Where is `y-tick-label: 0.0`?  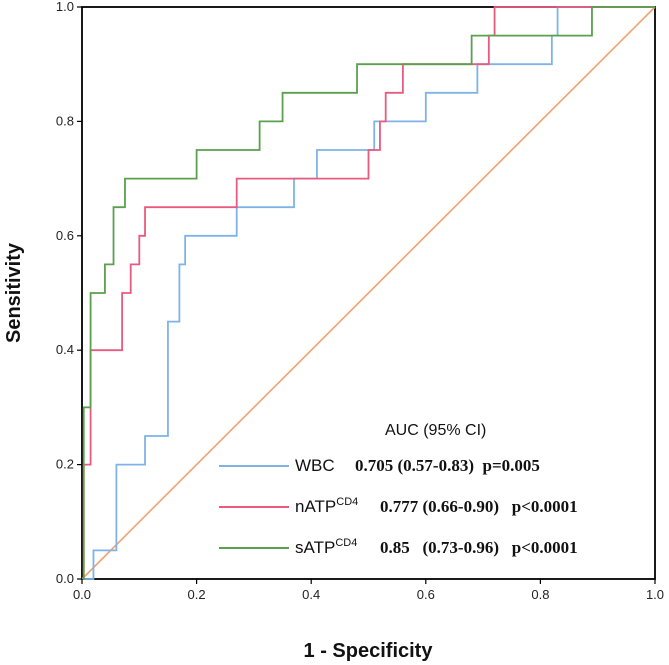
y-tick-label: 0.0 is located at coordinates (65, 578).